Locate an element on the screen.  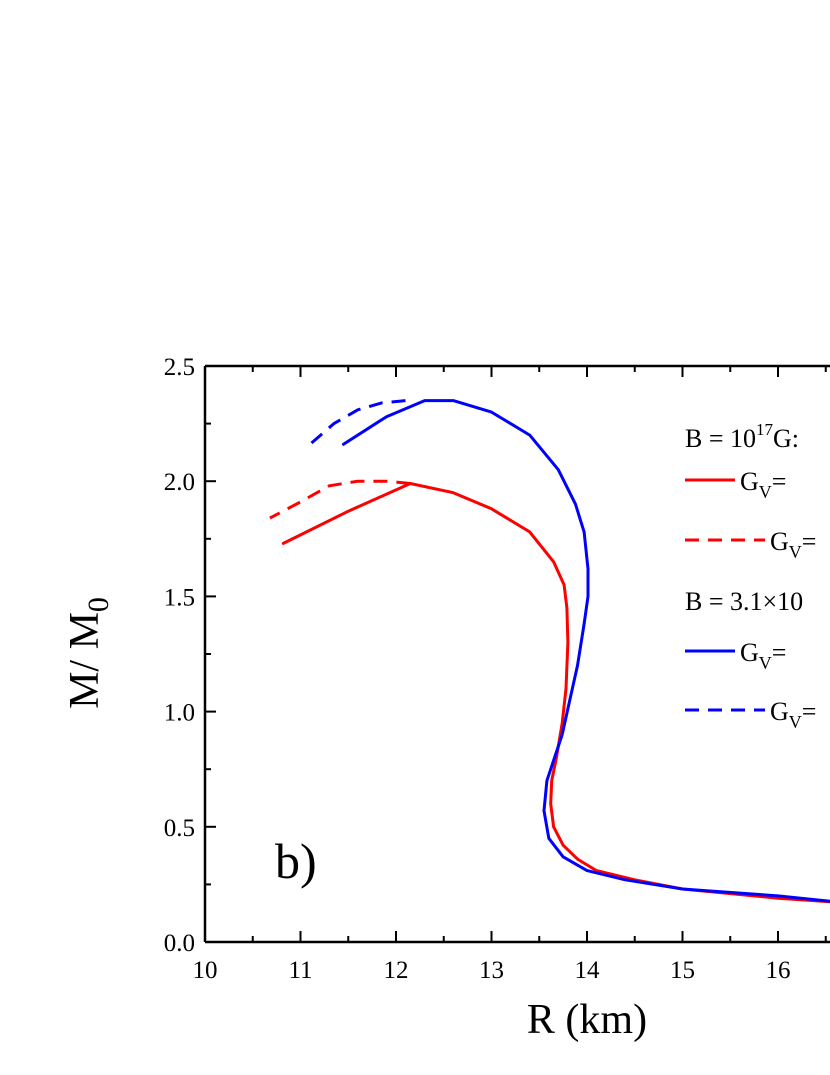
legend-item4-label: GV= is located at coordinates (793, 714).